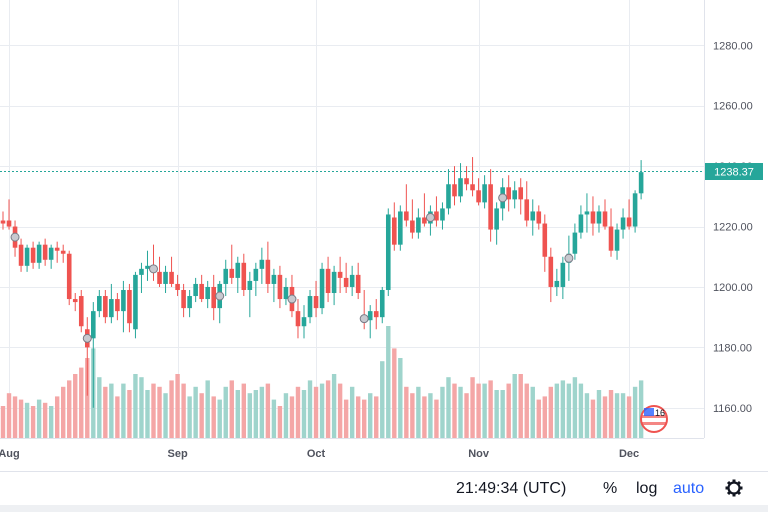  What do you see at coordinates (654, 419) in the screenshot?
I see `events-badge: 16` at bounding box center [654, 419].